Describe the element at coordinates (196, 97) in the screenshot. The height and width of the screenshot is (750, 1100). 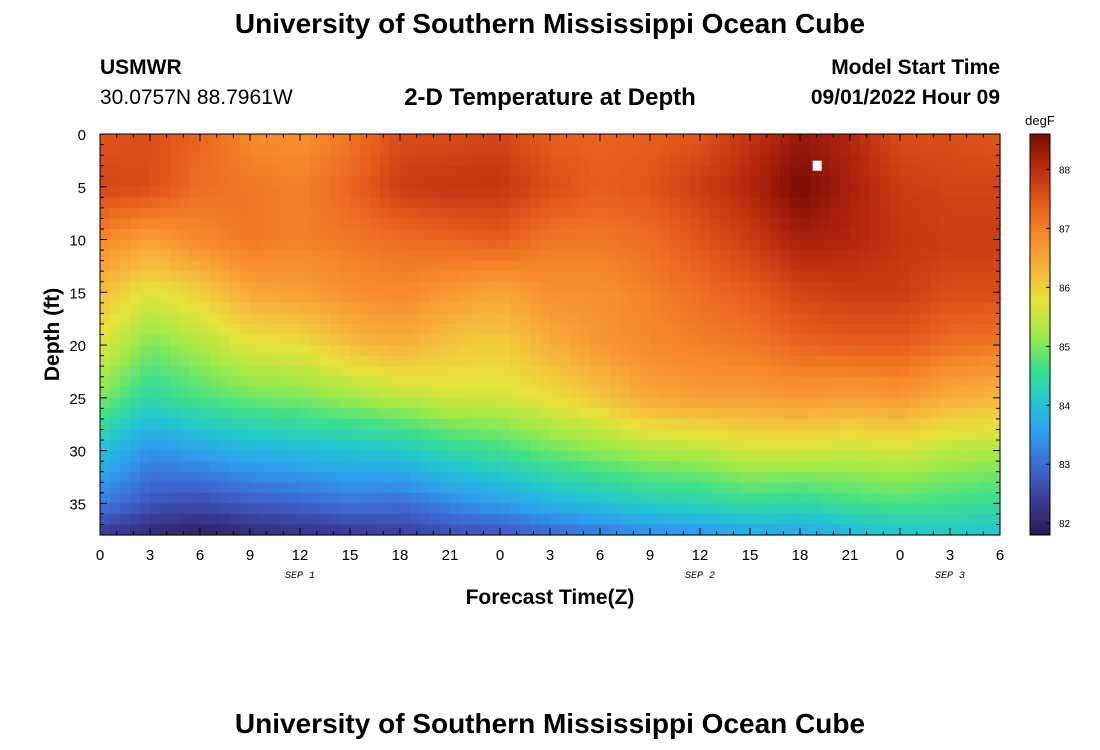
I see `station-coordinates: 30.0757N 88.7961W` at that location.